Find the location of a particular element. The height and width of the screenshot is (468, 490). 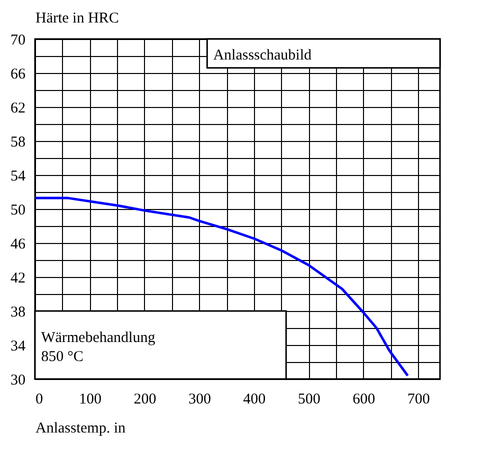

y-tick-label: 50 is located at coordinates (18, 210).